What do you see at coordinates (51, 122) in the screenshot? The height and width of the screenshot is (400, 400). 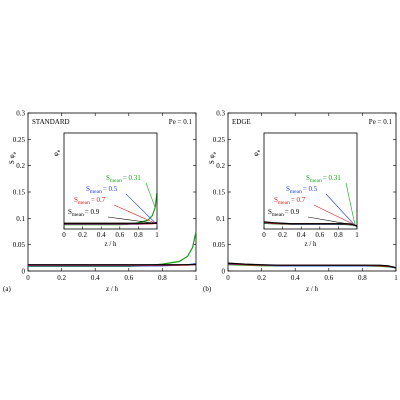 I see `panel-annotation: STANDARD` at bounding box center [51, 122].